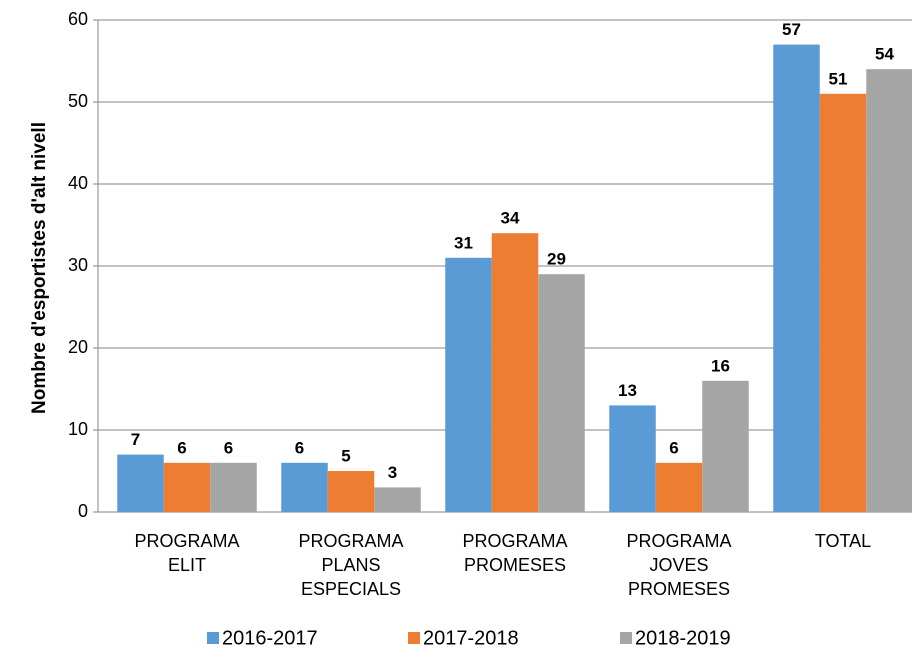 The image size is (912, 657). What do you see at coordinates (78, 19) in the screenshot?
I see `y-tick-label: 60` at bounding box center [78, 19].